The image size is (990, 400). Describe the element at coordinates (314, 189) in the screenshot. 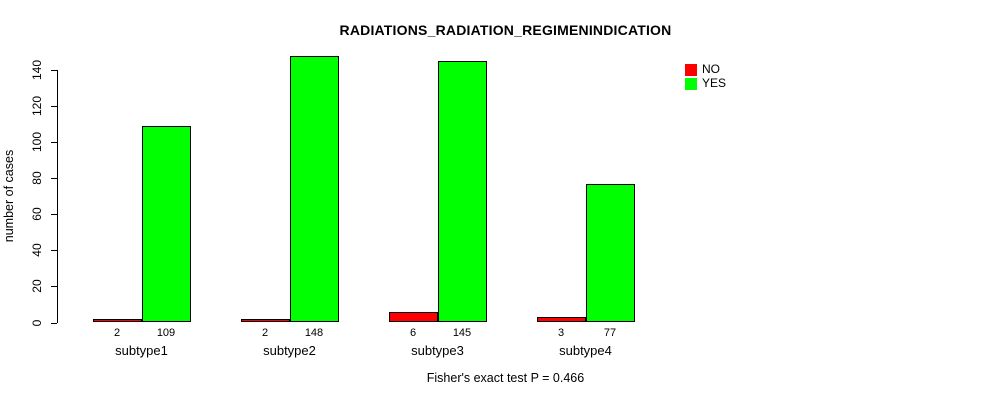

I see `bar-yes-subtype2` at that location.